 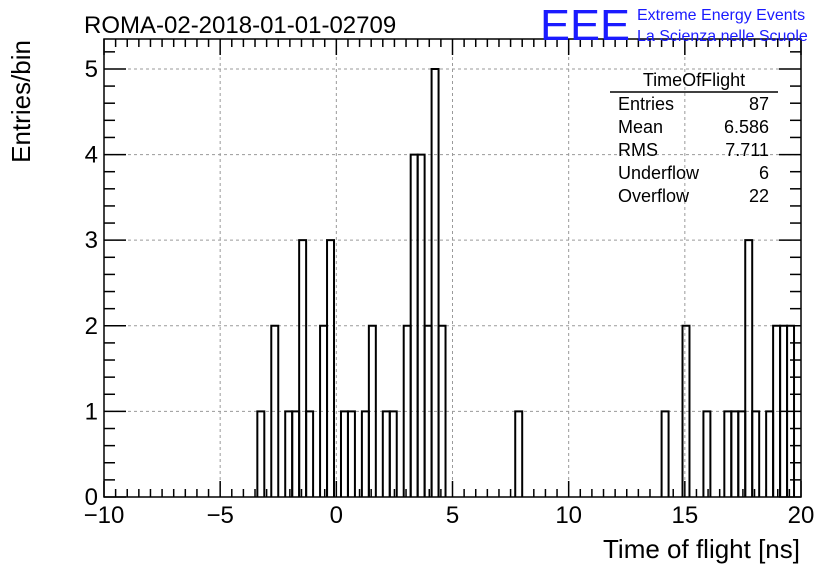 I want to click on stat-value-overflow: 22, so click(x=759, y=196).